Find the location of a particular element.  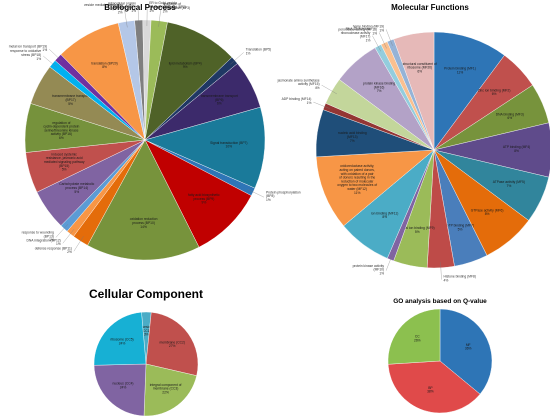

slice-label: Protein binding (MF1) 11% is located at coordinates (460, 71).